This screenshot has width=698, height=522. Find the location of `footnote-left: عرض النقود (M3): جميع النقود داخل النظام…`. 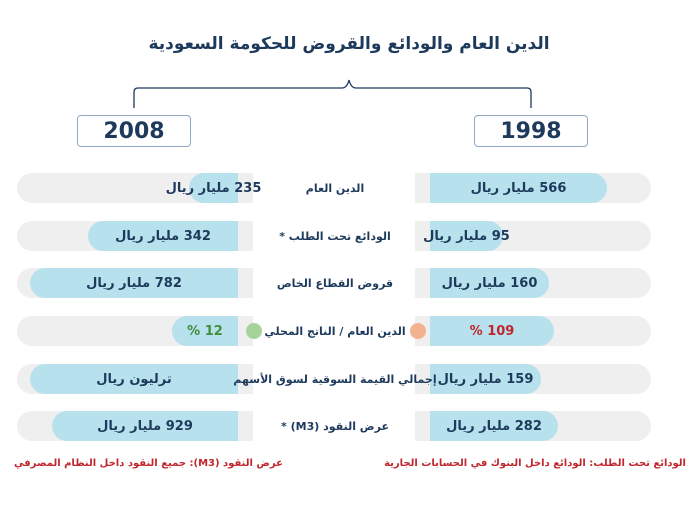

footnote-left: عرض النقود (M3): جميع النقود داخل النظام… is located at coordinates (148, 463).